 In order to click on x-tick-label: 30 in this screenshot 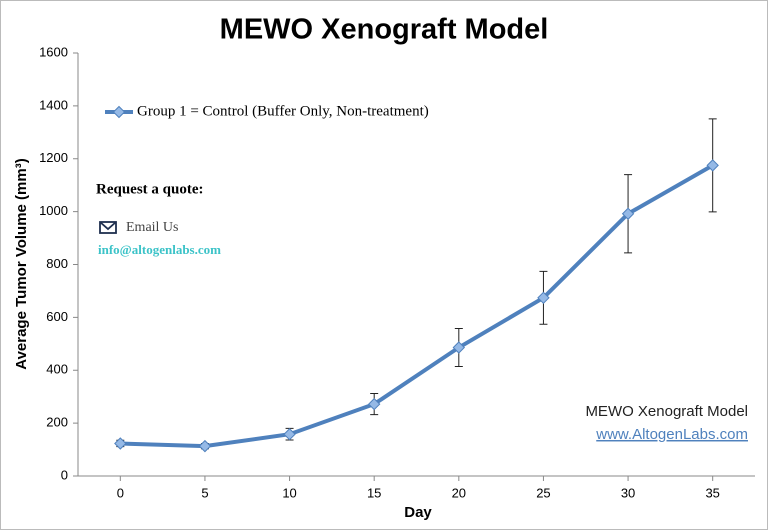, I will do `click(628, 492)`.